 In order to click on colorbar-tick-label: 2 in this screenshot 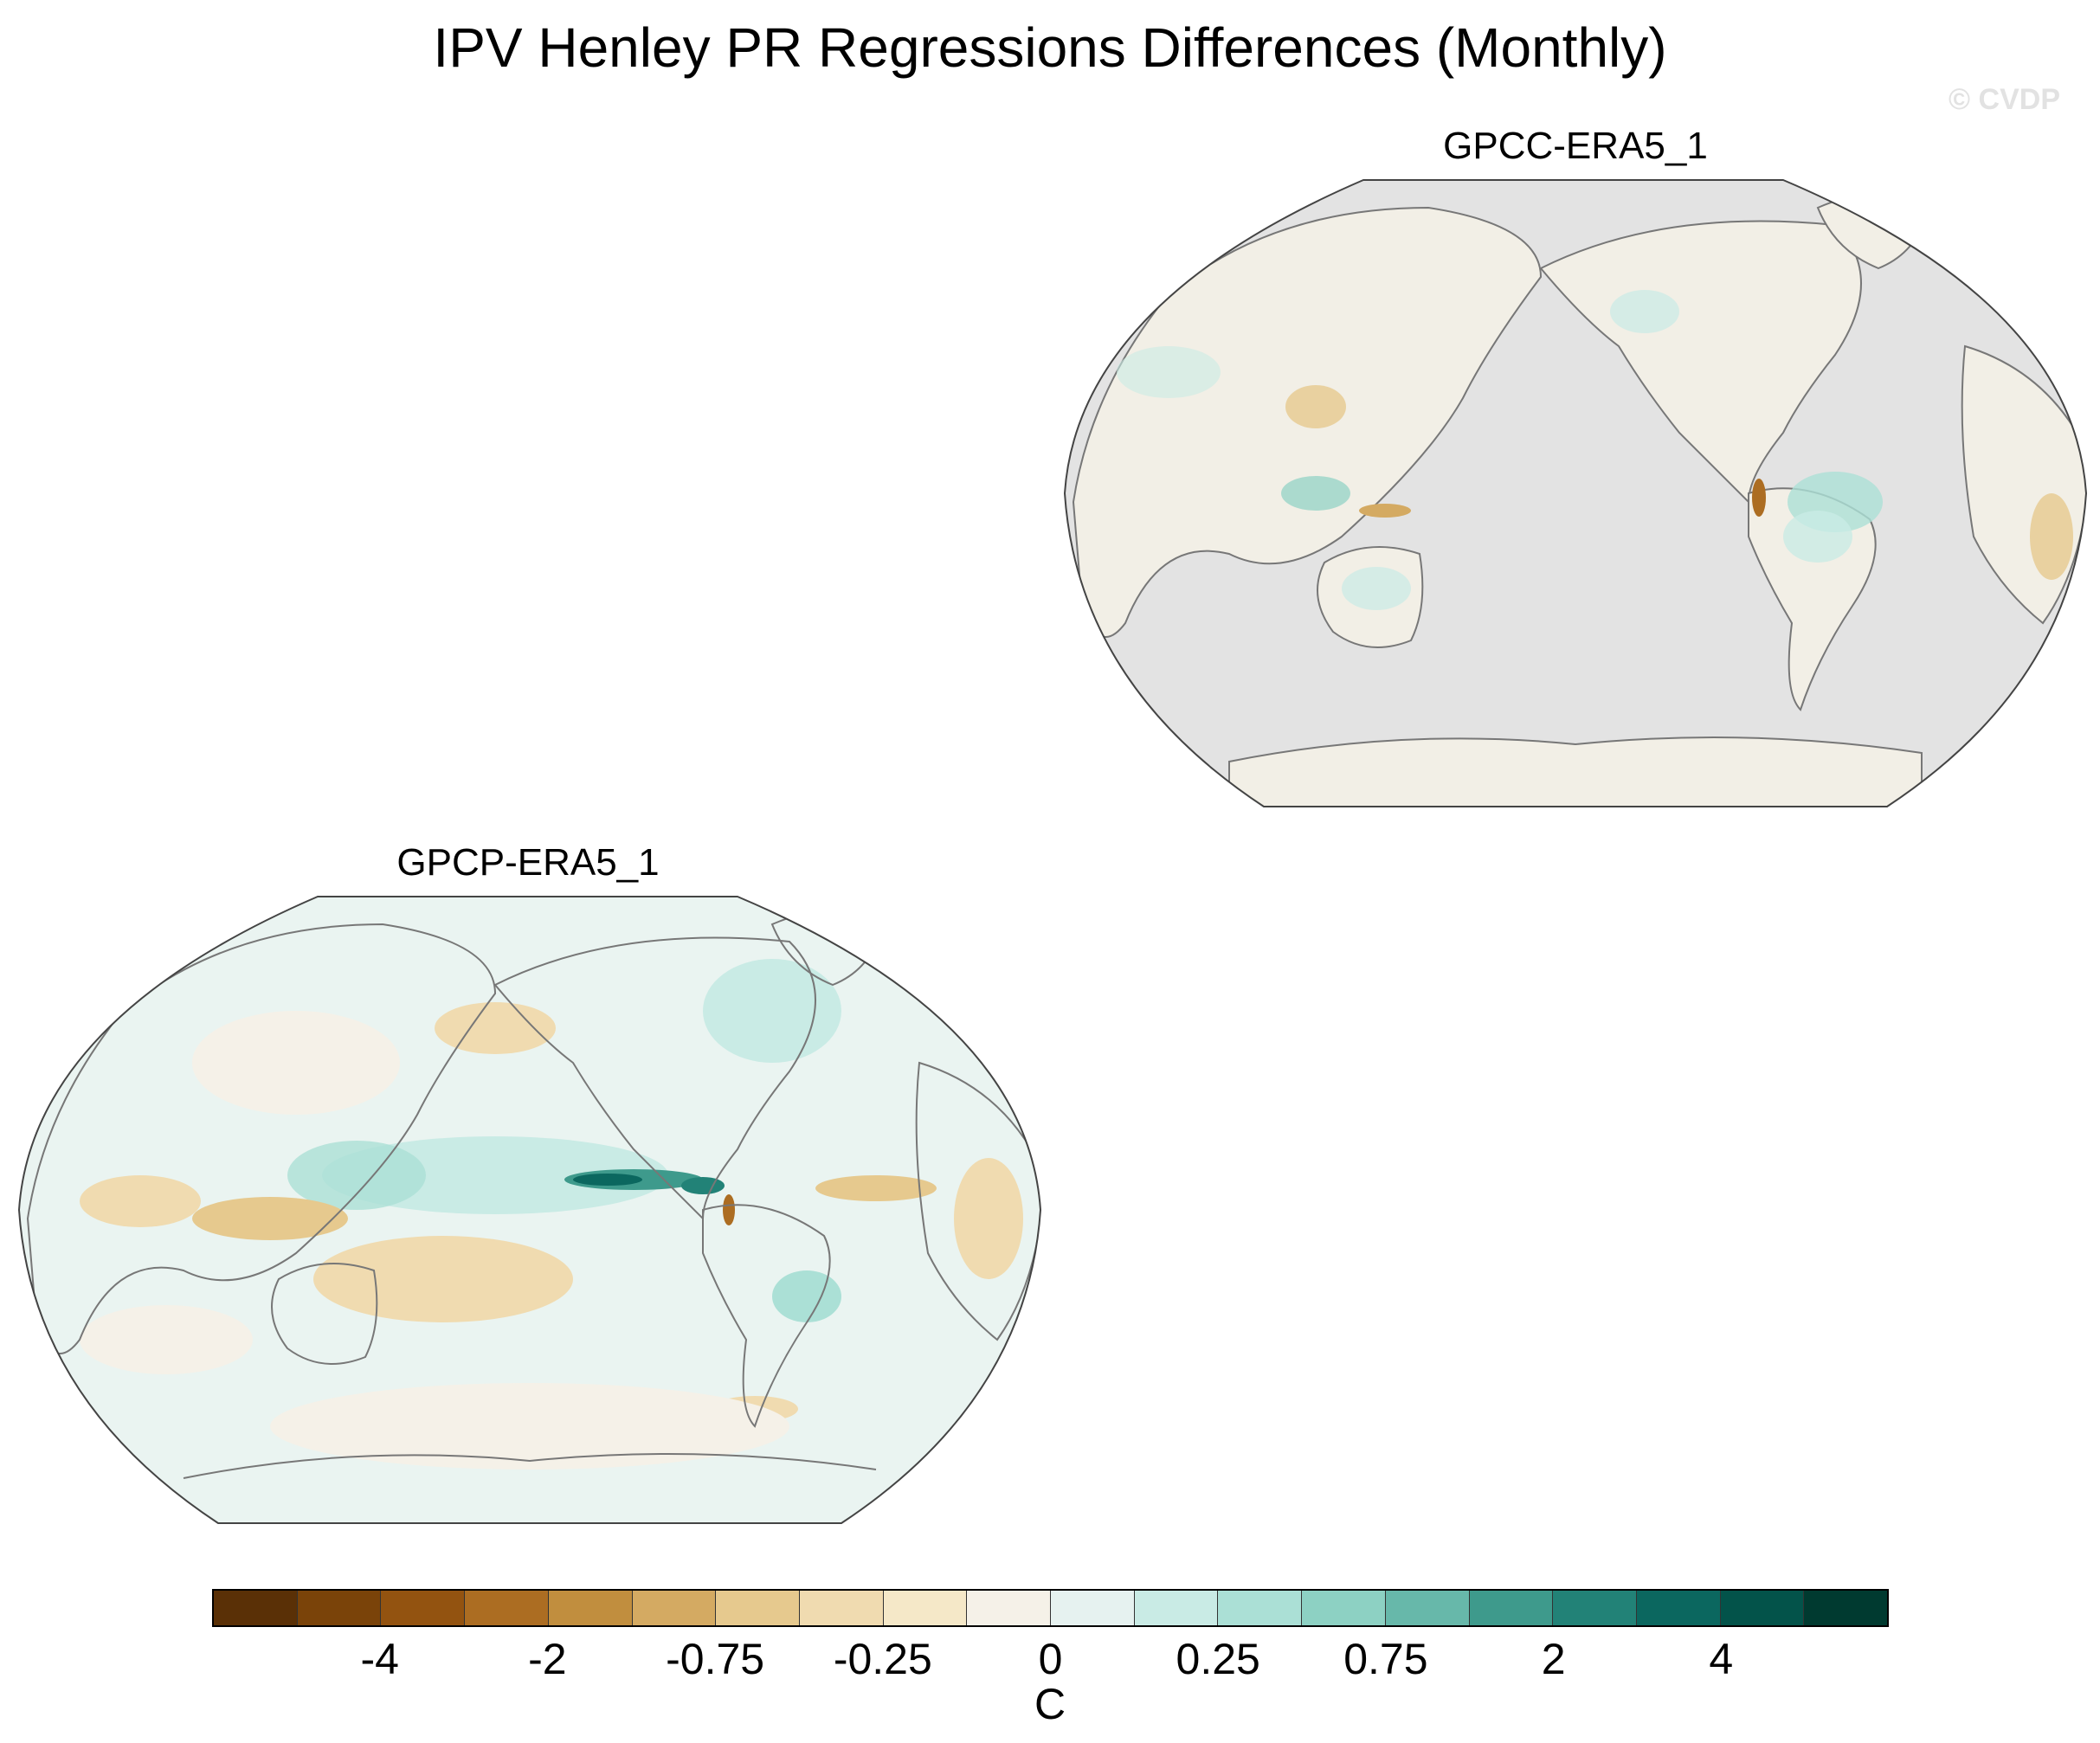, I will do `click(1553, 1659)`.